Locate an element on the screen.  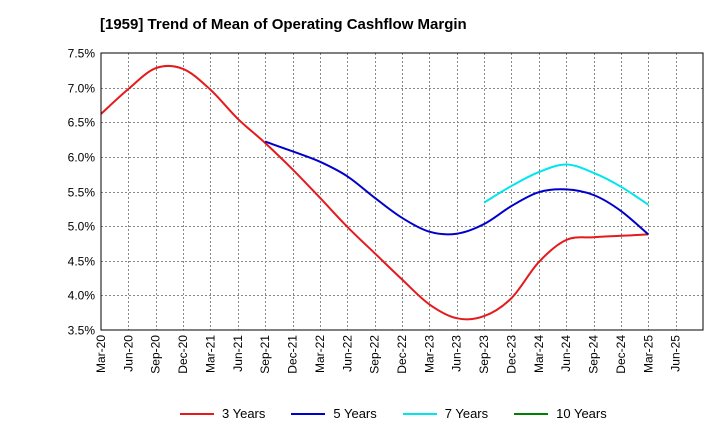
legend-swatch-7-years is located at coordinates (419, 413).